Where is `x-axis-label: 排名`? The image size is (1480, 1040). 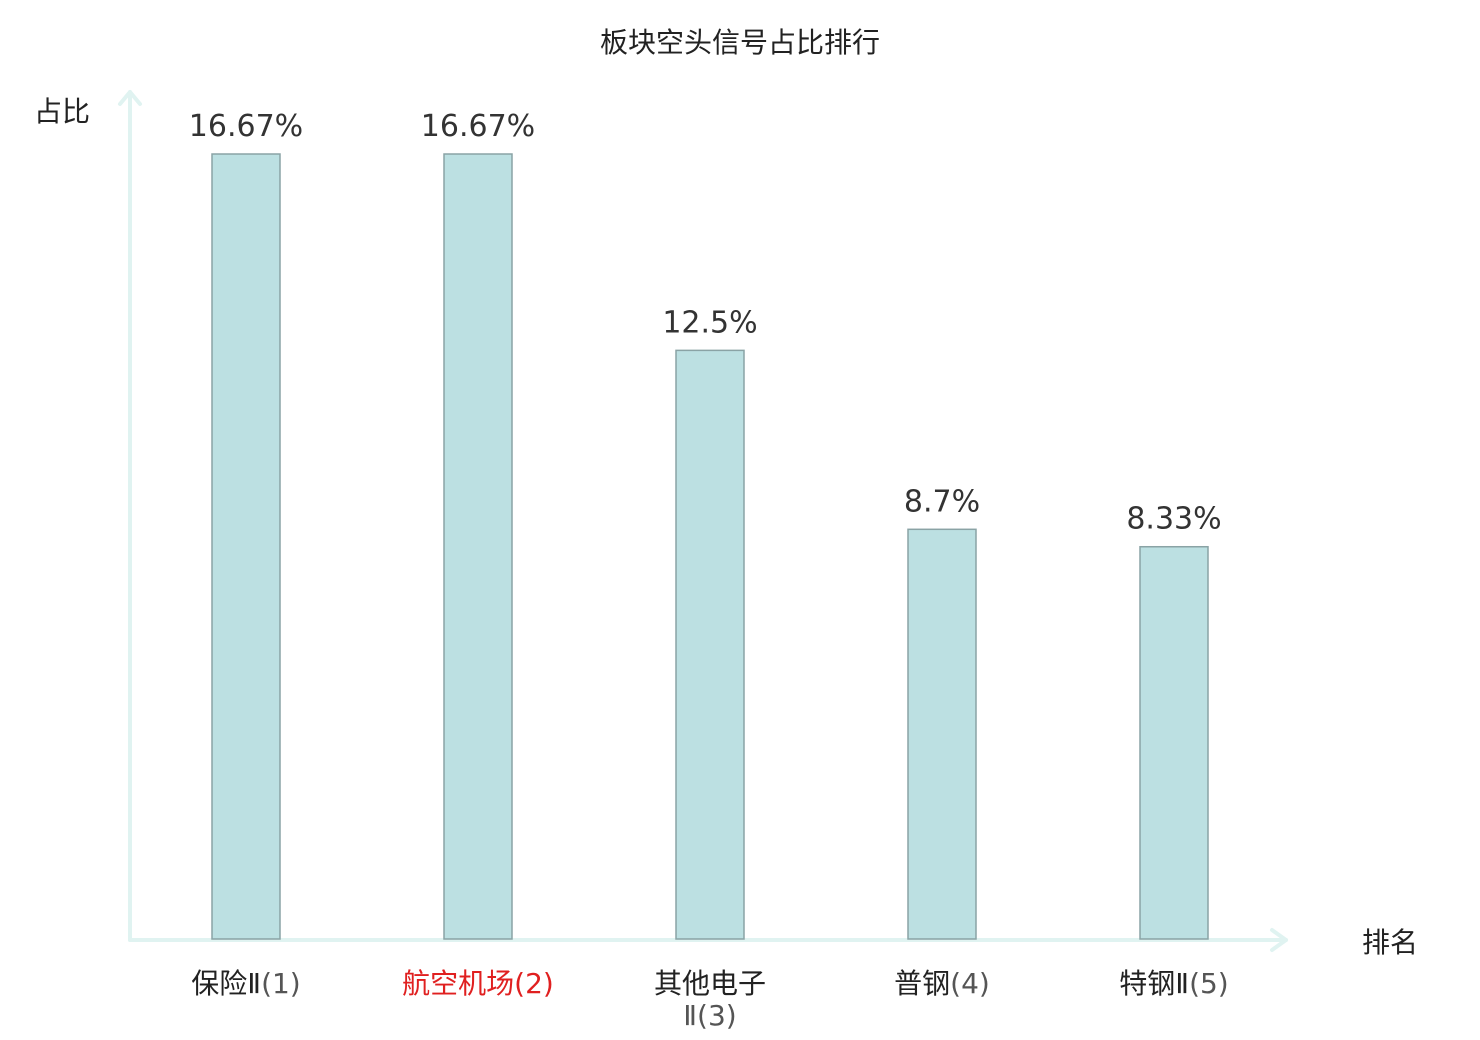 x-axis-label: 排名 is located at coordinates (1390, 942).